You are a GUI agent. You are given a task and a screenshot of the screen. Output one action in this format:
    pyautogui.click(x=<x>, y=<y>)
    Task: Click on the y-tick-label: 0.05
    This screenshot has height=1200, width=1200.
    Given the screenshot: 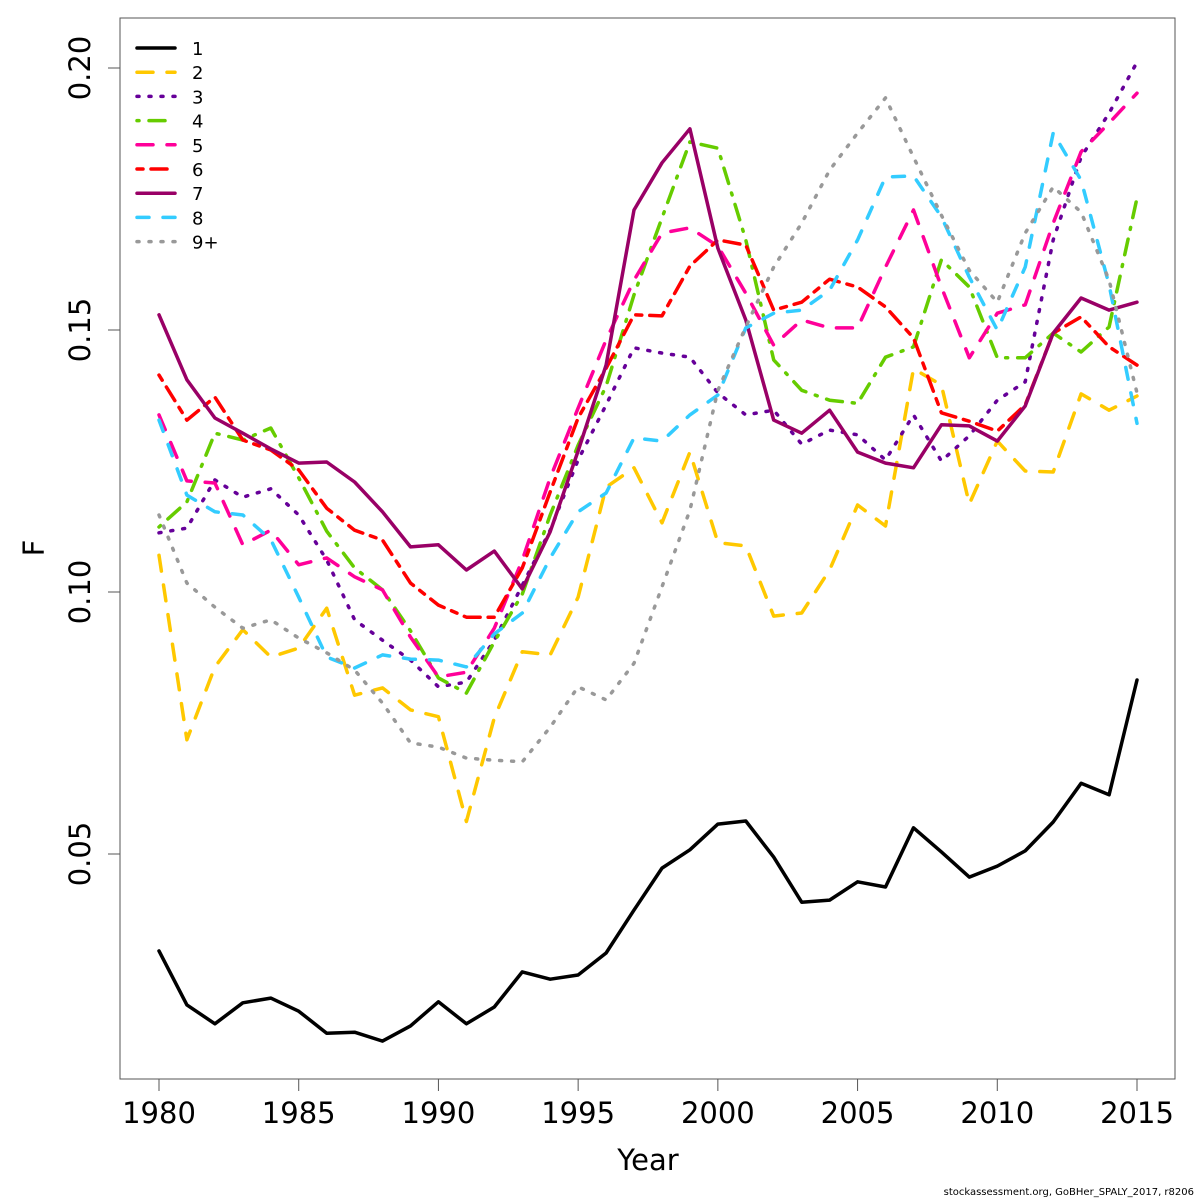 What is the action you would take?
    pyautogui.click(x=80, y=854)
    